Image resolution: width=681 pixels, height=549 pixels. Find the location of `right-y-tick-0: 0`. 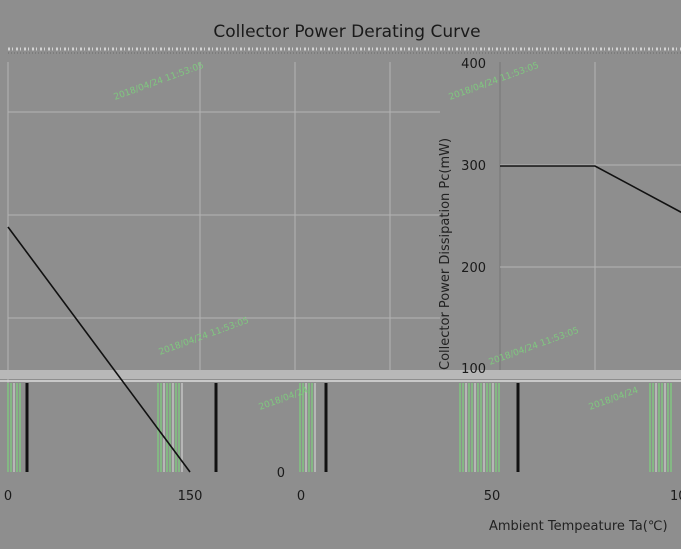

right-y-tick-0: 0 is located at coordinates (281, 473).